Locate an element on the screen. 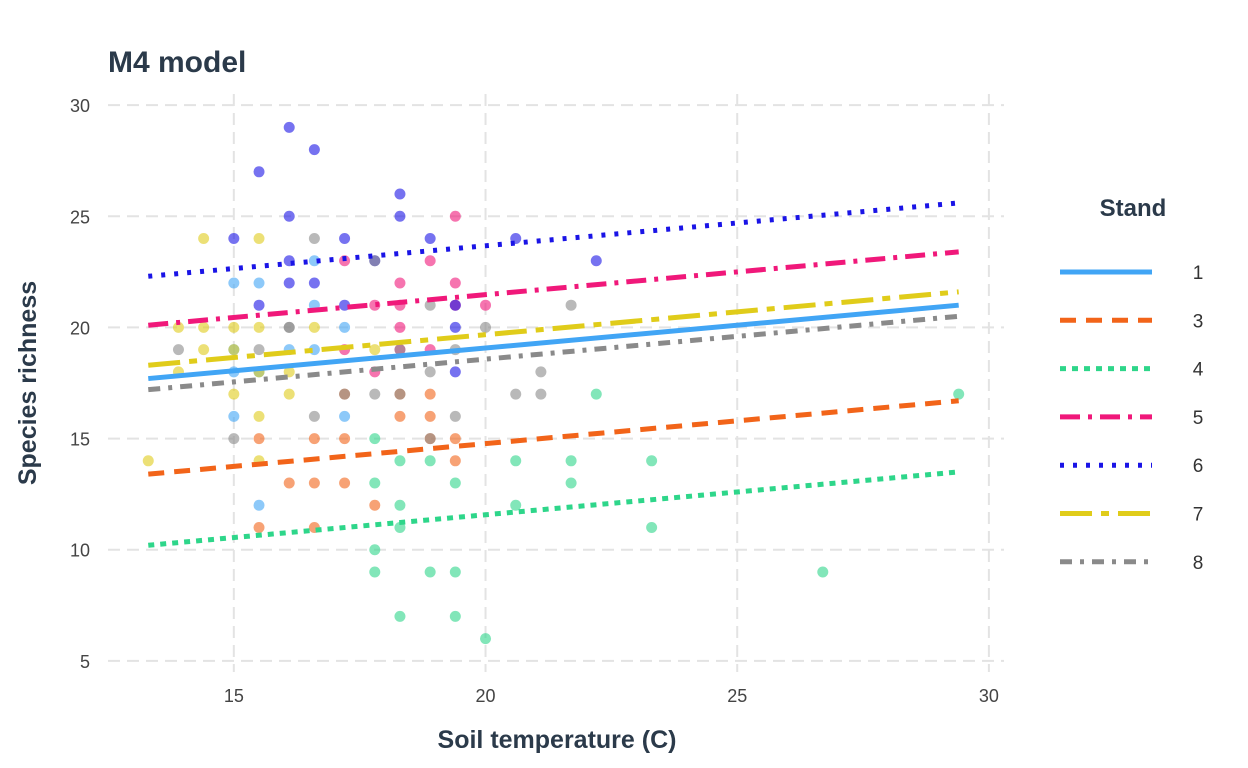 The image size is (1248, 768). y-tick-label: 15 is located at coordinates (80, 440).